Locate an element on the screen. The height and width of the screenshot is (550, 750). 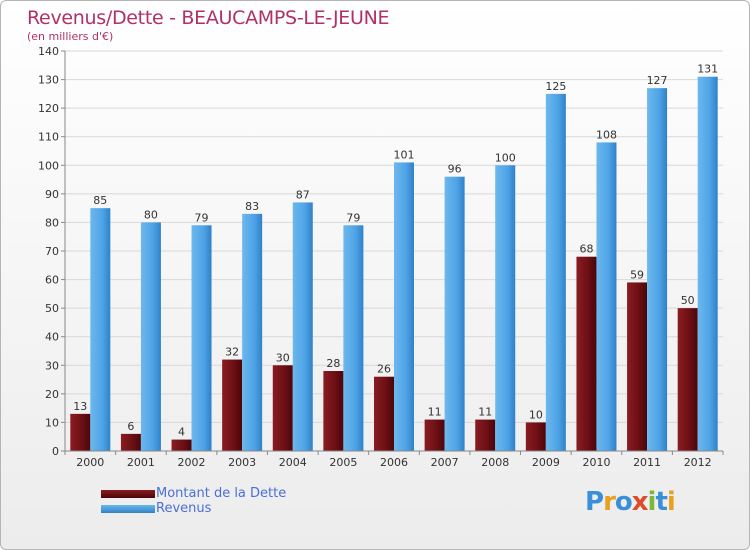
chart-title: Revenus/Dette - BEAUCAMPS-LE-JEUNE is located at coordinates (208, 18).